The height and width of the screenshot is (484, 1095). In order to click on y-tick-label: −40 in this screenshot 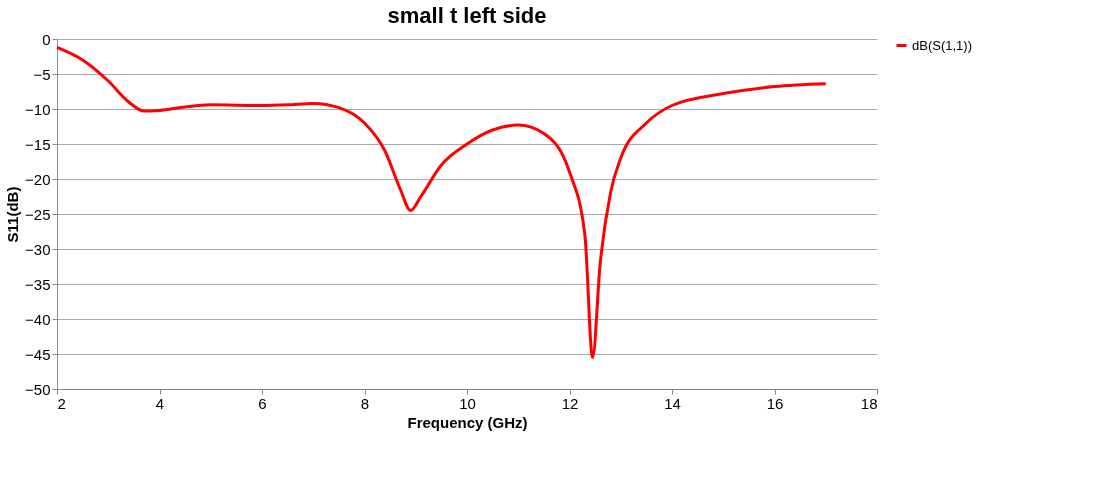, I will do `click(38, 319)`.